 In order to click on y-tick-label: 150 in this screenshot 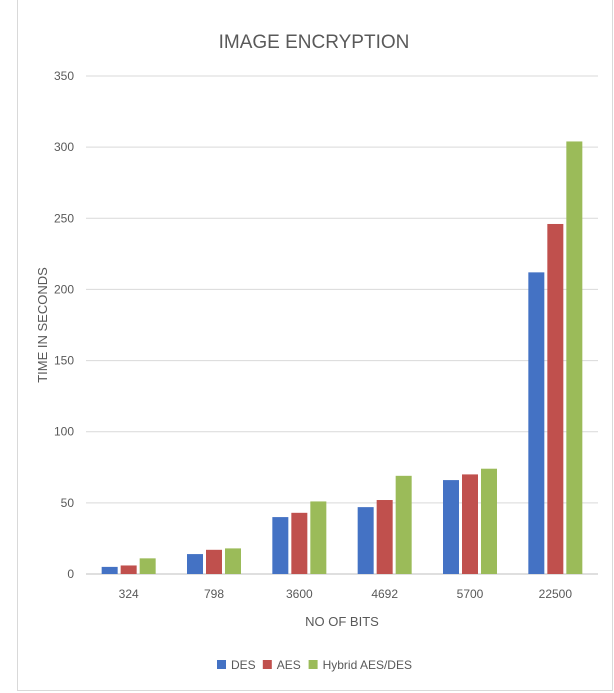, I will do `click(64, 361)`.